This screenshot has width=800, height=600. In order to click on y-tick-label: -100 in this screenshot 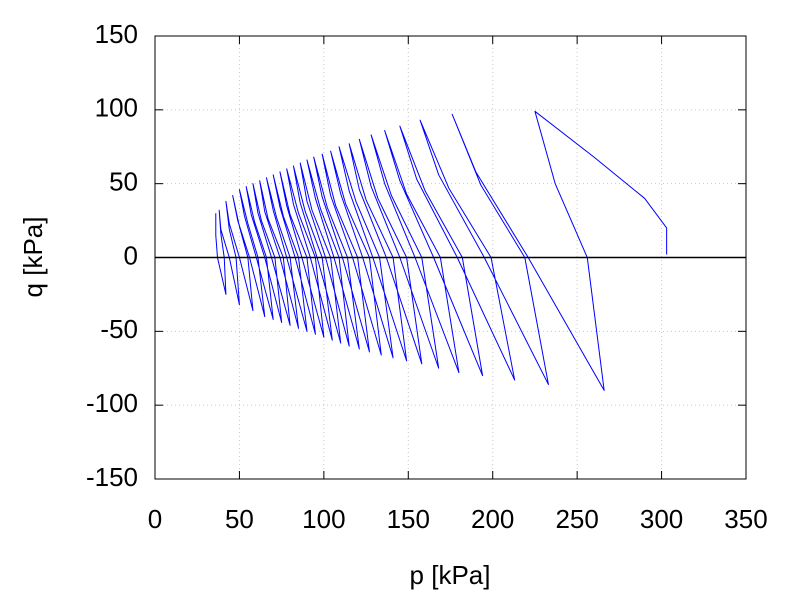, I will do `click(112, 403)`.